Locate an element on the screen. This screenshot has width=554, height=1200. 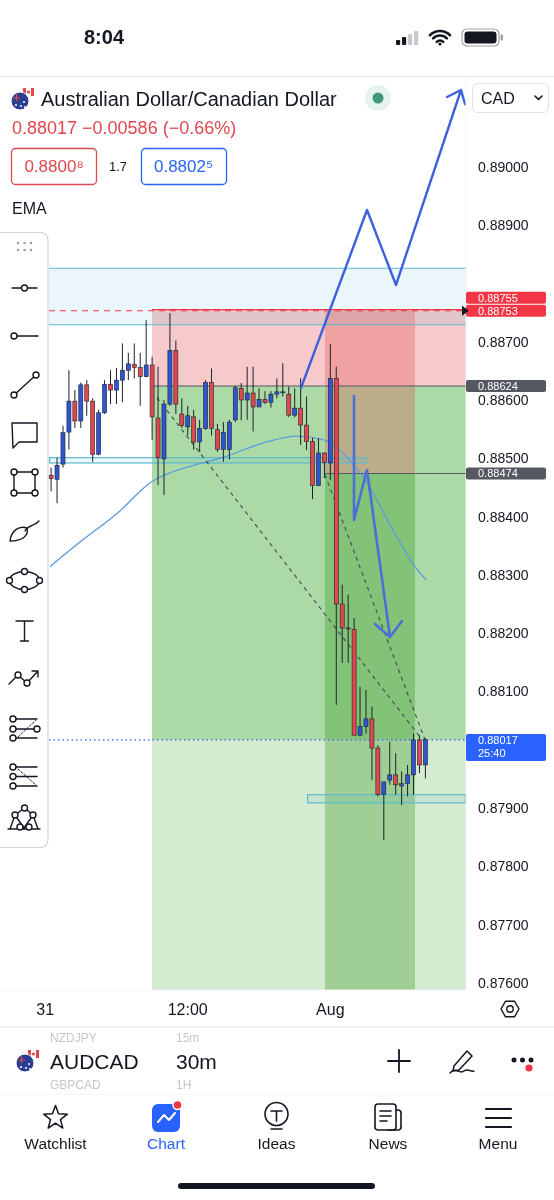
ref-line-label: 0.88017 is located at coordinates (498, 739).